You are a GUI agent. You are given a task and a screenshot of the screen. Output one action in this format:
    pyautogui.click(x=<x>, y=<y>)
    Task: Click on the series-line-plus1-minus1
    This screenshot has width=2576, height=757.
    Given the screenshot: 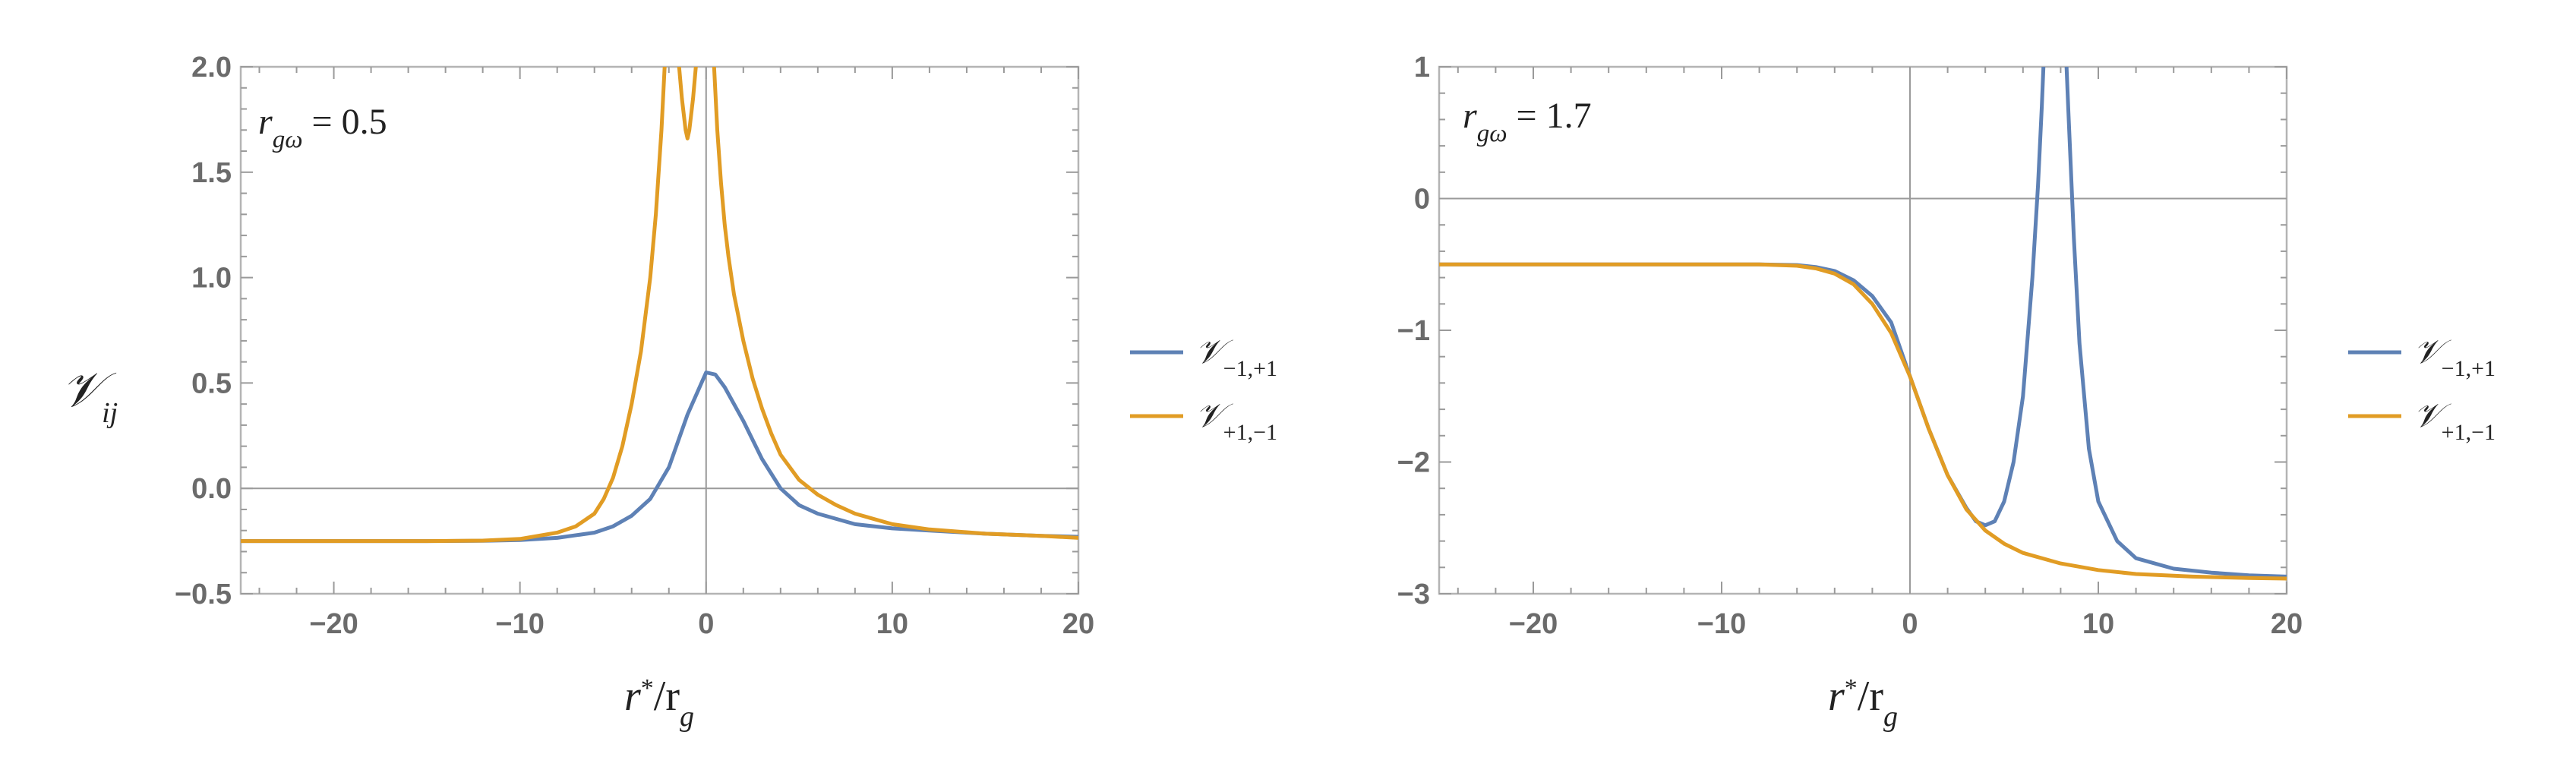 What is the action you would take?
    pyautogui.click(x=1863, y=421)
    